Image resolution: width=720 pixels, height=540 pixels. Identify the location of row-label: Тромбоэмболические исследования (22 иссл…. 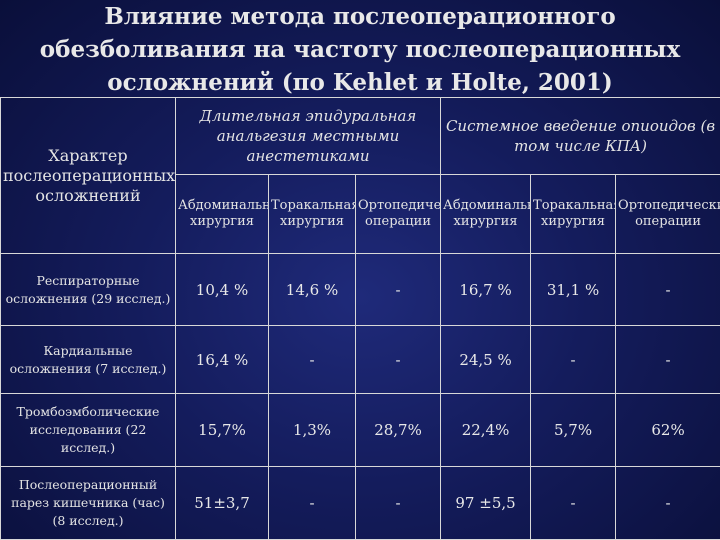
(88, 430).